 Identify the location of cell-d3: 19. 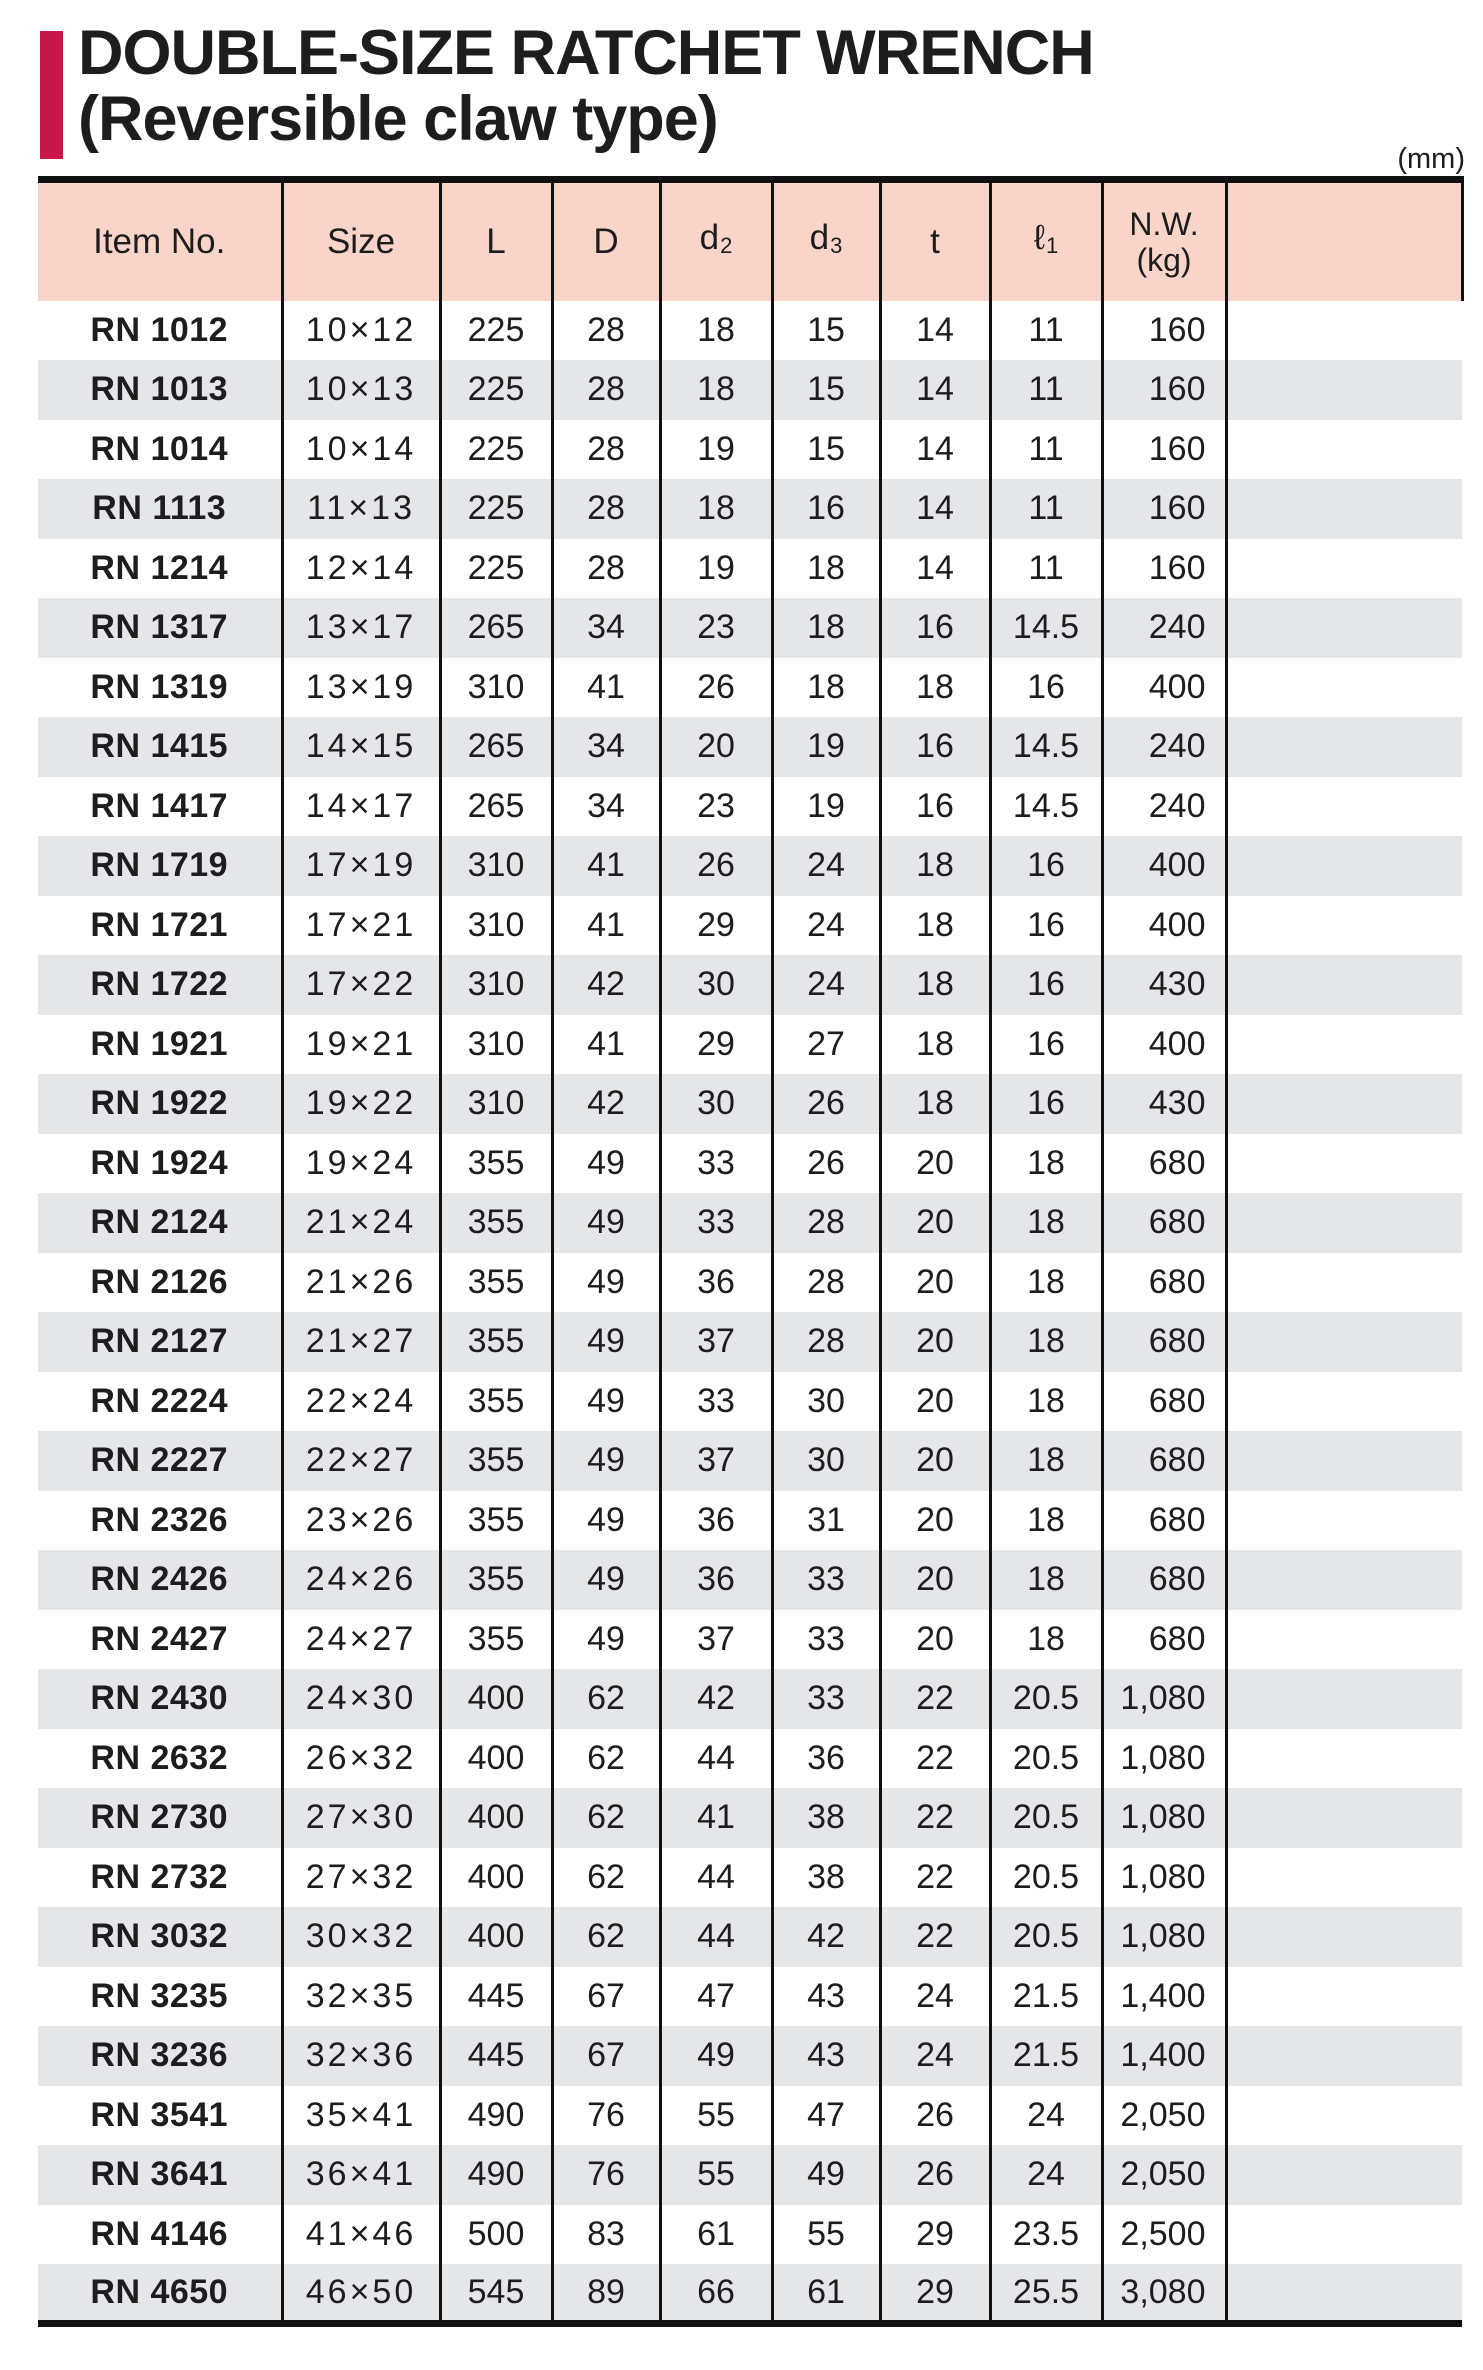
(825, 747).